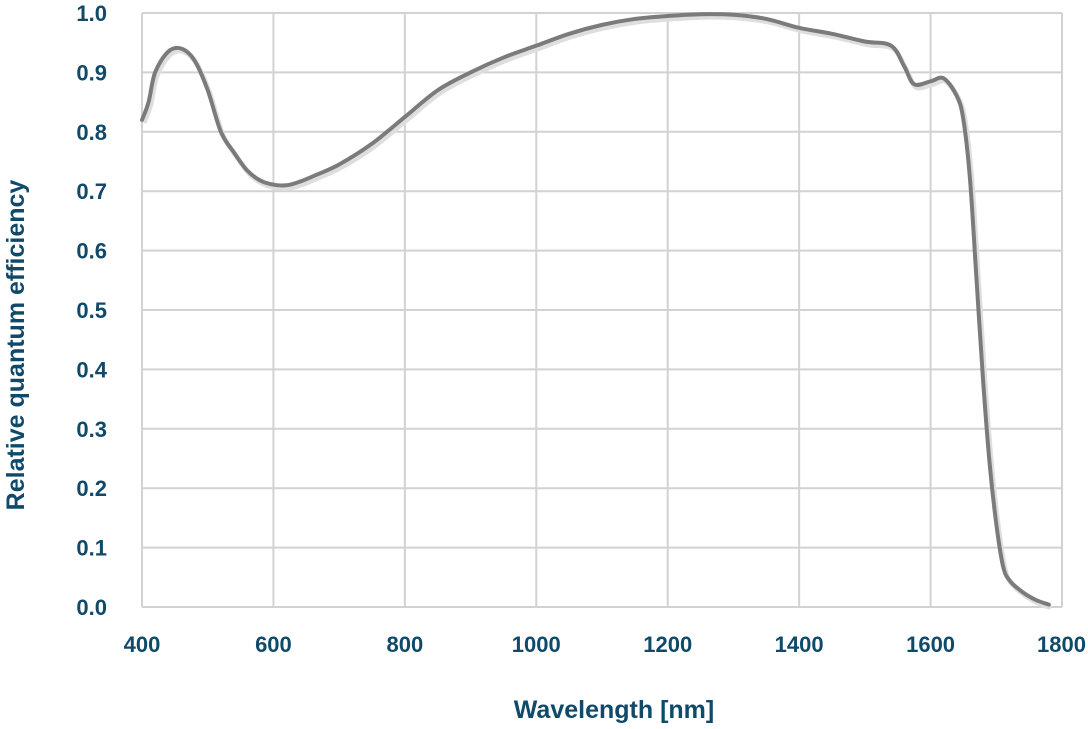 The width and height of the screenshot is (1088, 729). What do you see at coordinates (142, 644) in the screenshot?
I see `x-tick-label: 400` at bounding box center [142, 644].